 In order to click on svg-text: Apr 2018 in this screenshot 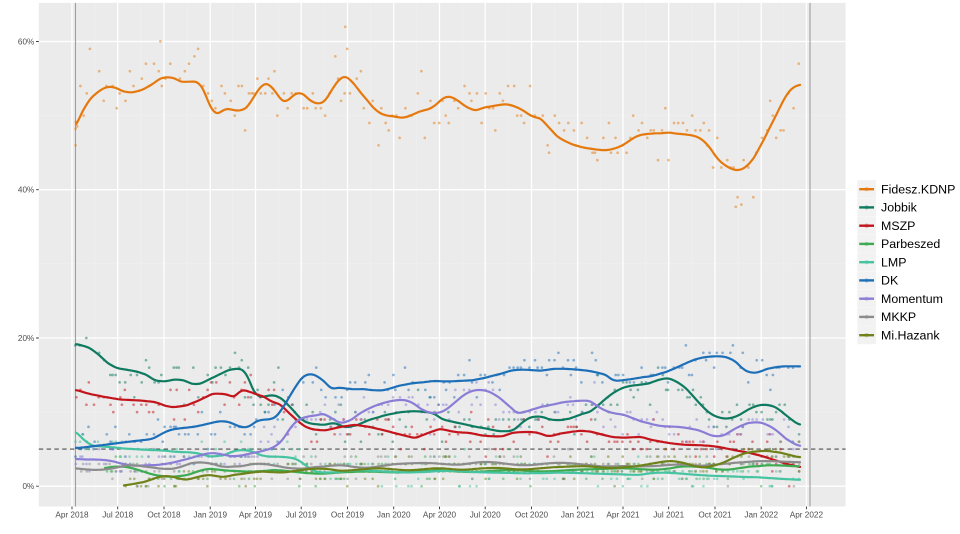, I will do `click(72, 515)`.